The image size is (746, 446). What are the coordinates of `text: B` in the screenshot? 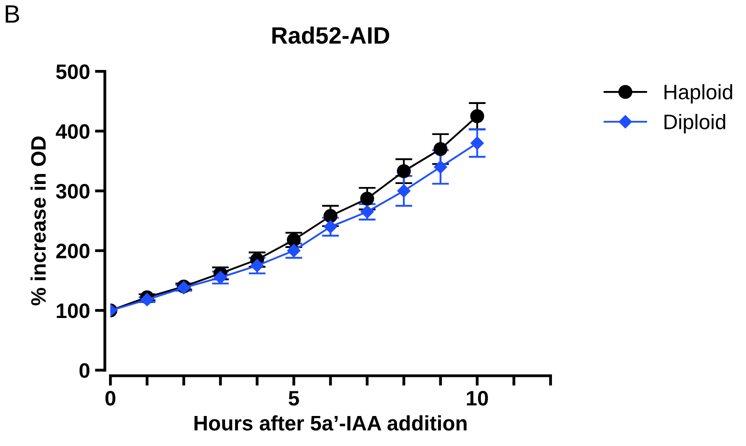 It's located at (13, 14).